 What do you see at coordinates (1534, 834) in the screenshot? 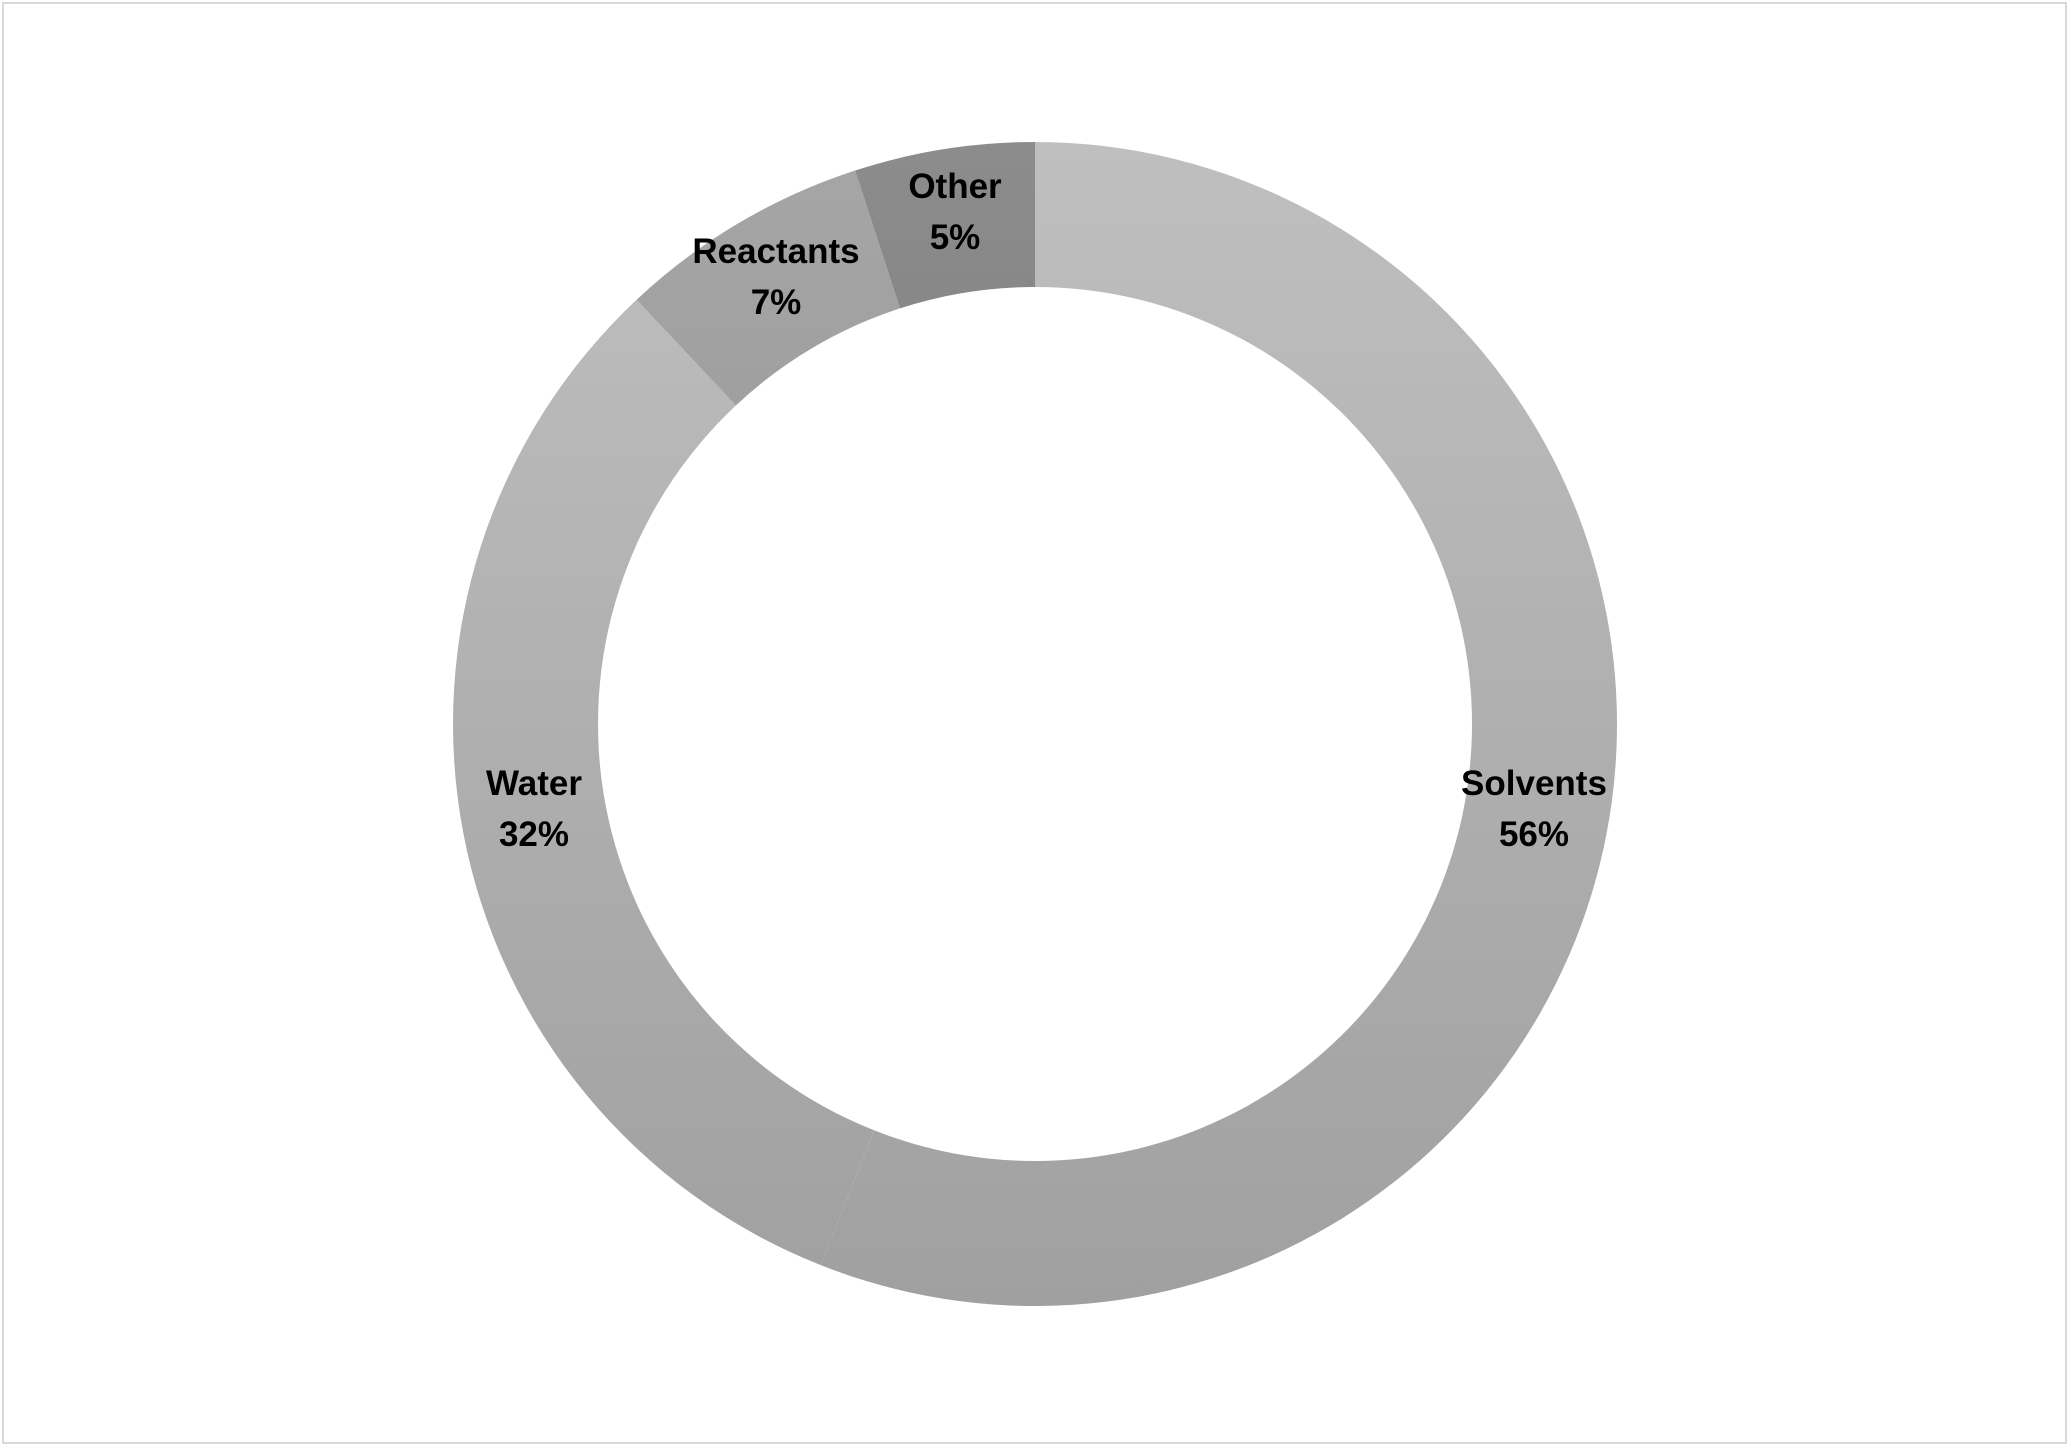
I see `slice-value-solvents: 56%` at bounding box center [1534, 834].